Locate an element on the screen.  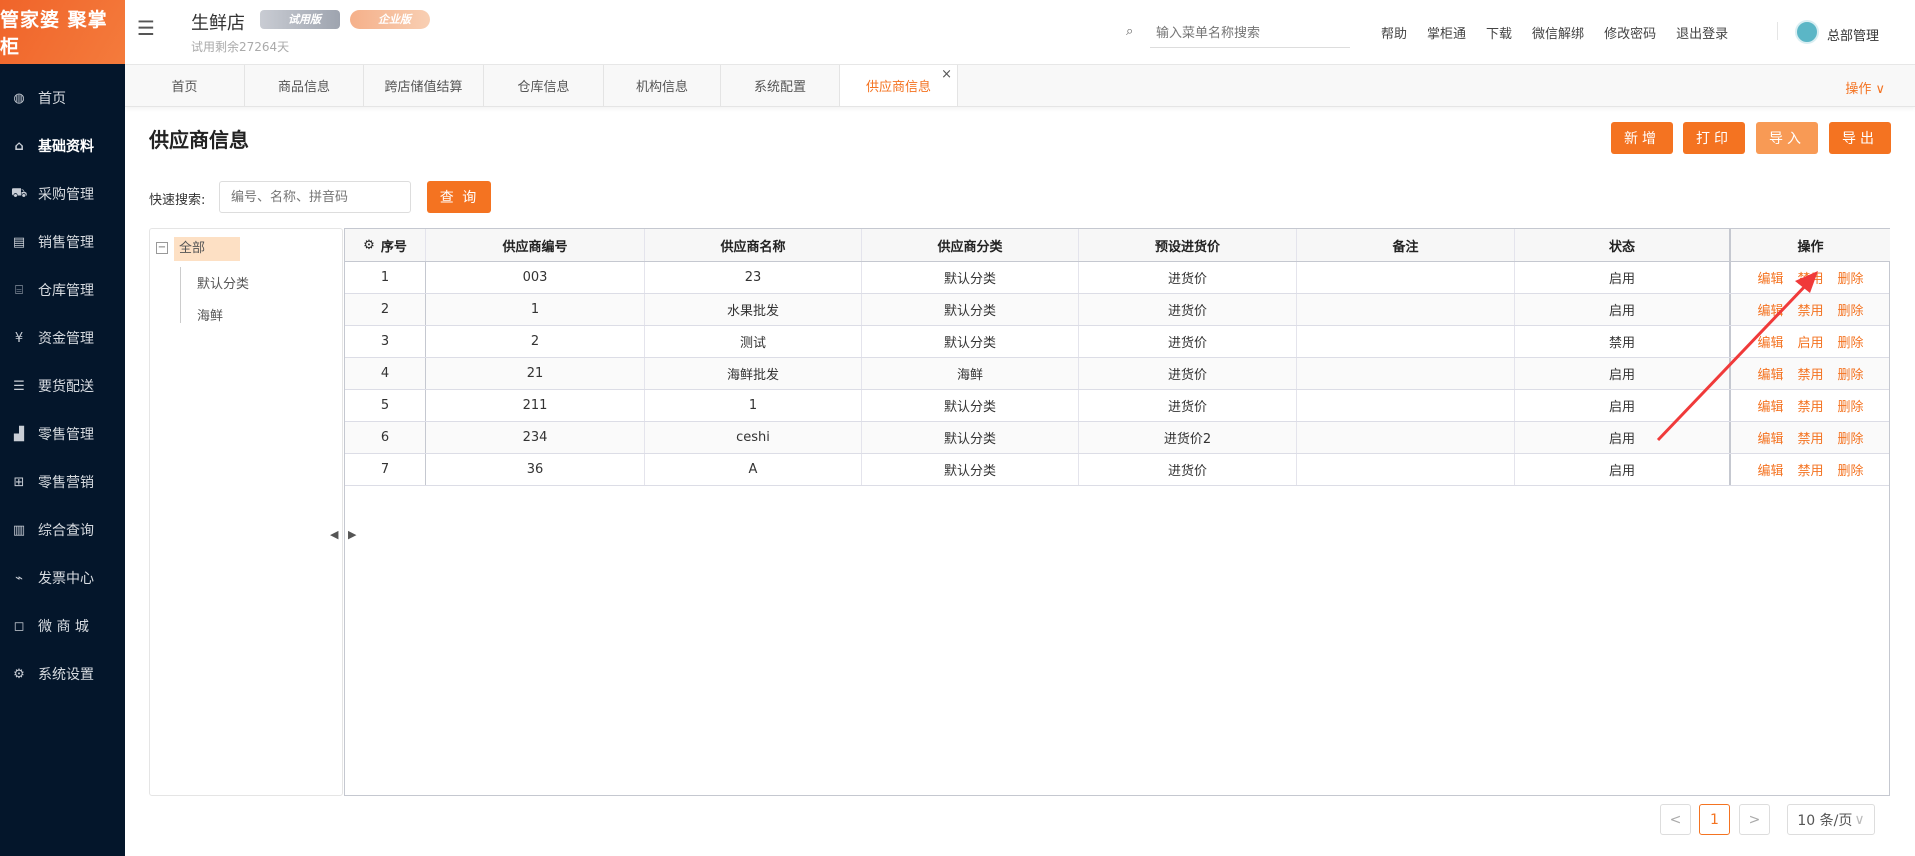
table-cell: 水果批发 is located at coordinates (753, 309).